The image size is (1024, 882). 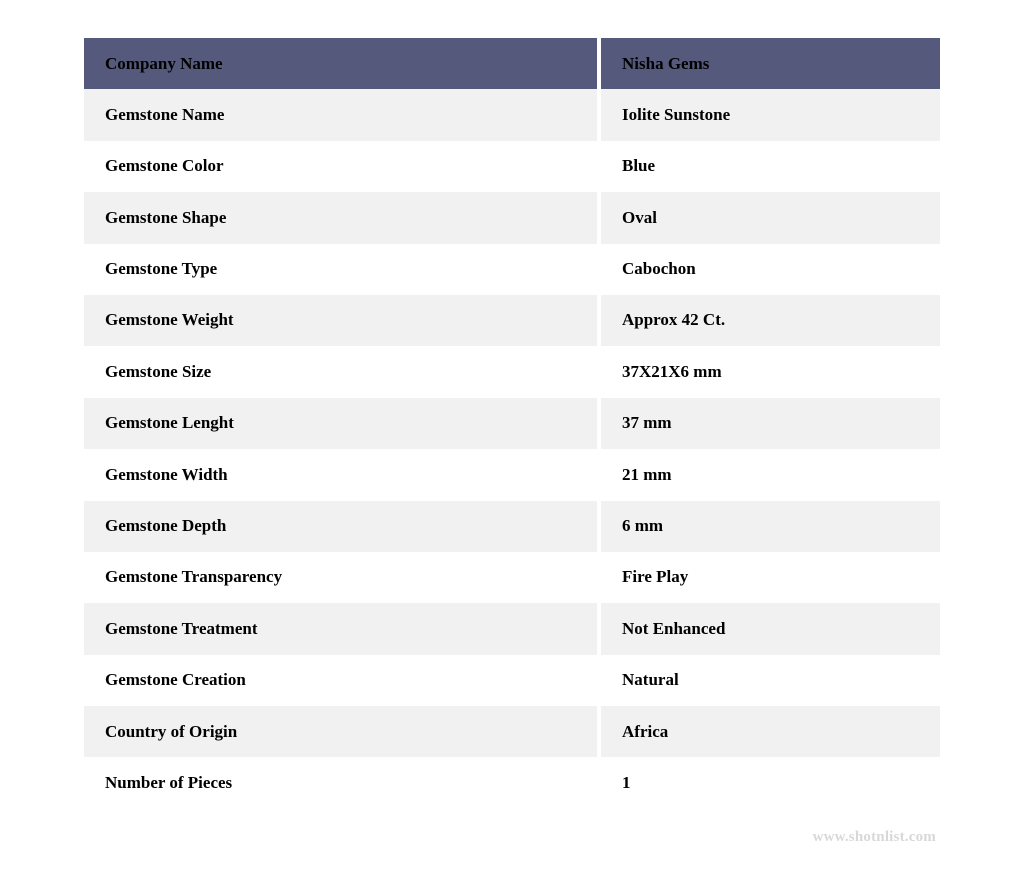 What do you see at coordinates (770, 680) in the screenshot?
I see `spec-value-cell: Natural` at bounding box center [770, 680].